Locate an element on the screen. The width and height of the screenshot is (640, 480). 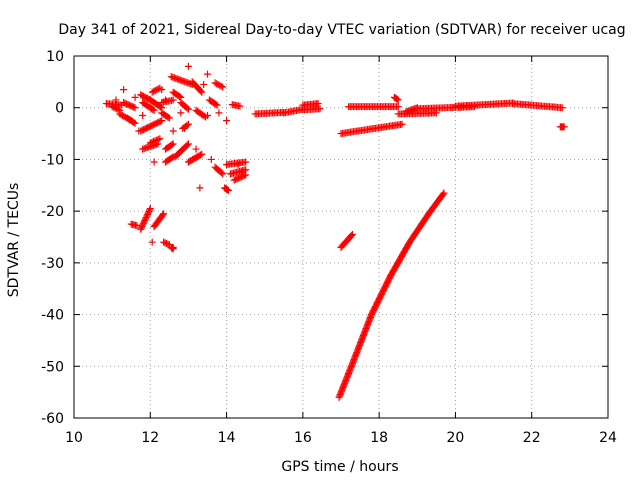
x-axis-label: GPS time / hours is located at coordinates (339, 467).